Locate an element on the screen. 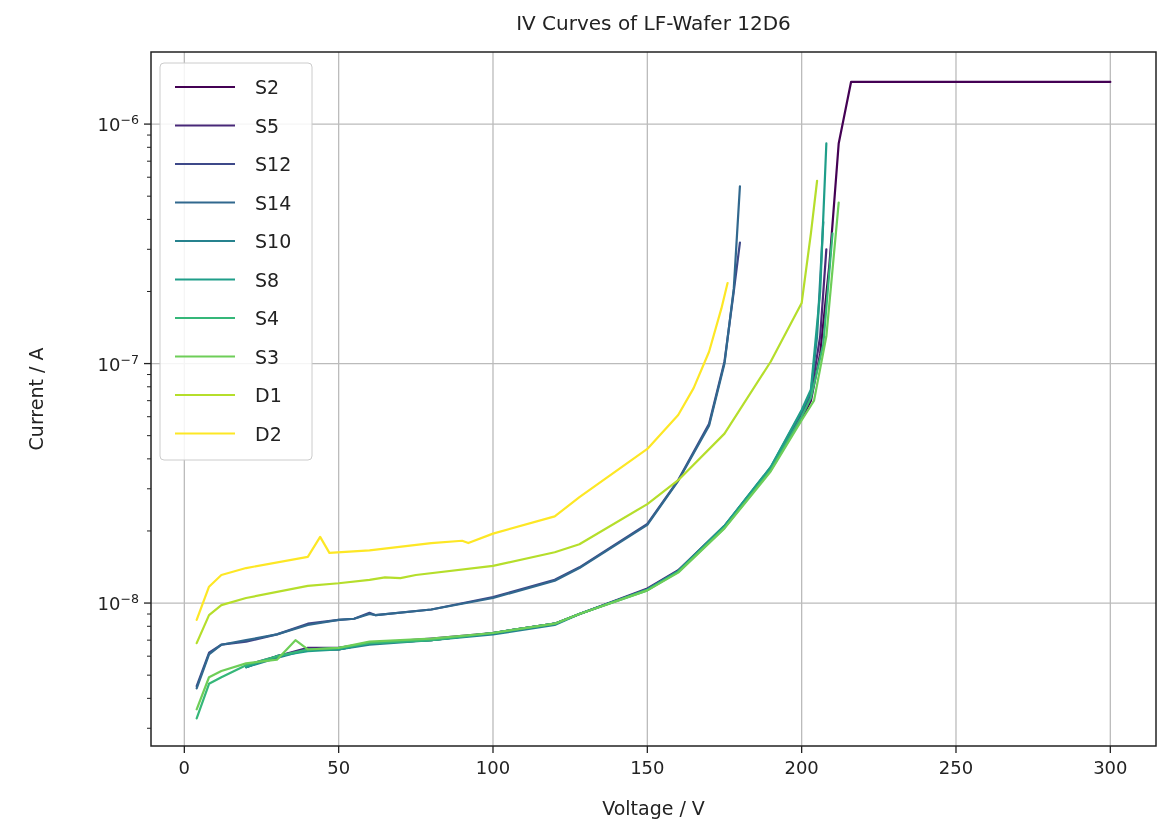  legend-label: S2 is located at coordinates (267, 87).